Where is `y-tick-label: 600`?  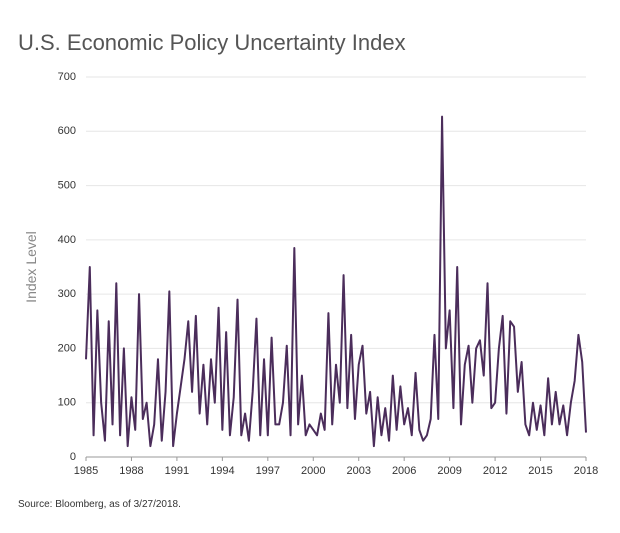
y-tick-label: 600 is located at coordinates (67, 131).